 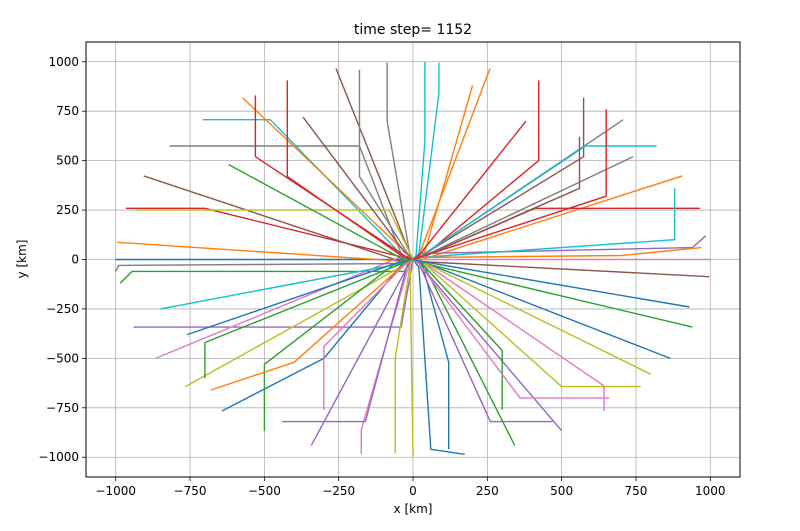 What do you see at coordinates (67, 161) in the screenshot?
I see `y-tick-label: 500` at bounding box center [67, 161].